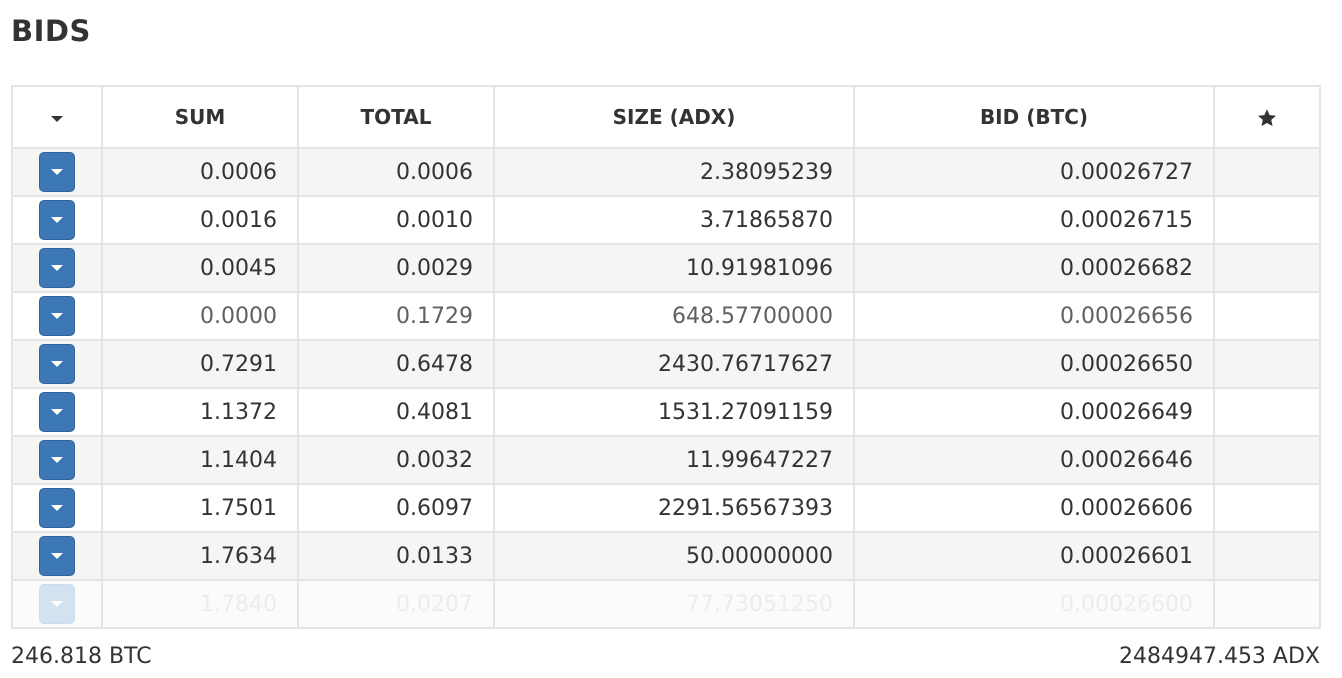  What do you see at coordinates (1219, 656) in the screenshot?
I see `adx-total: 2484947.453 ADX` at bounding box center [1219, 656].